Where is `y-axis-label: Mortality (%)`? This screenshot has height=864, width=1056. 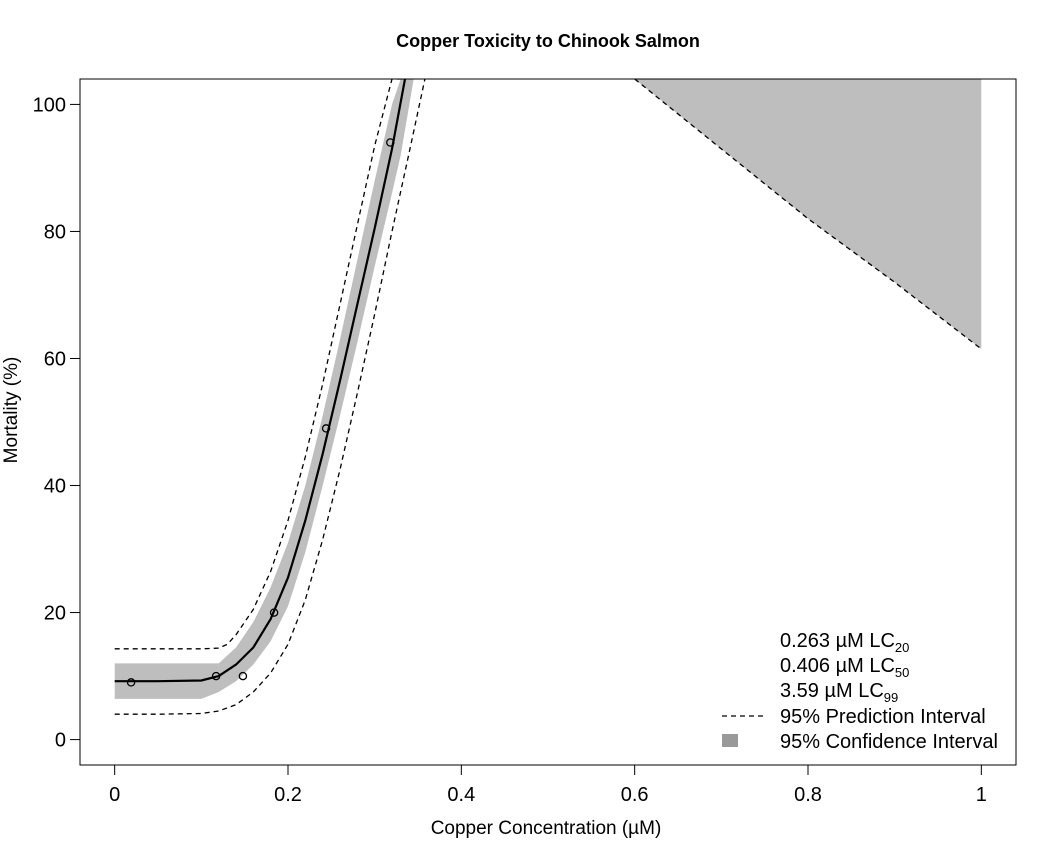
y-axis-label: Mortality (%) is located at coordinates (11, 410).